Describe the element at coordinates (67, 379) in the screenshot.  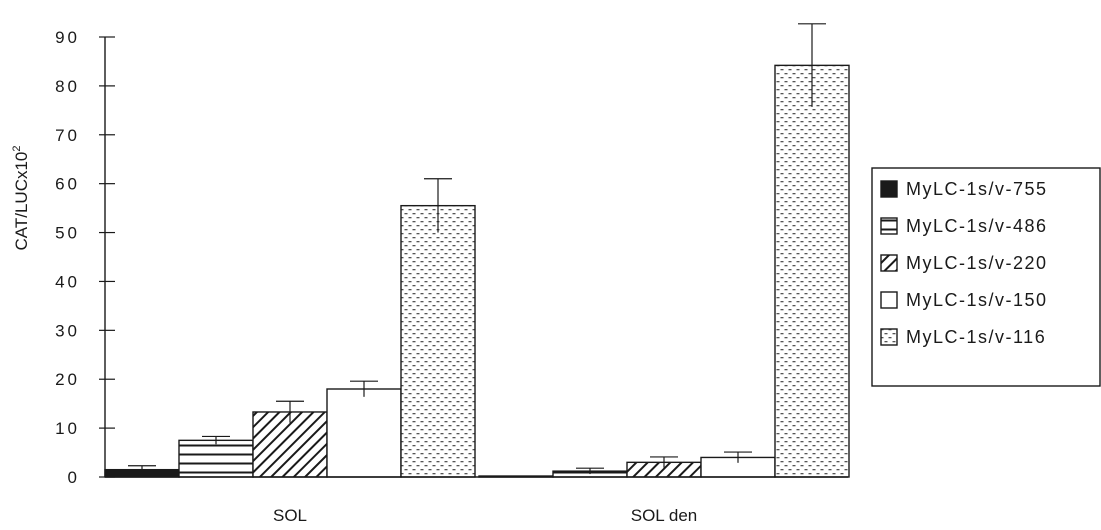
I see `y-tick-label: 20` at that location.